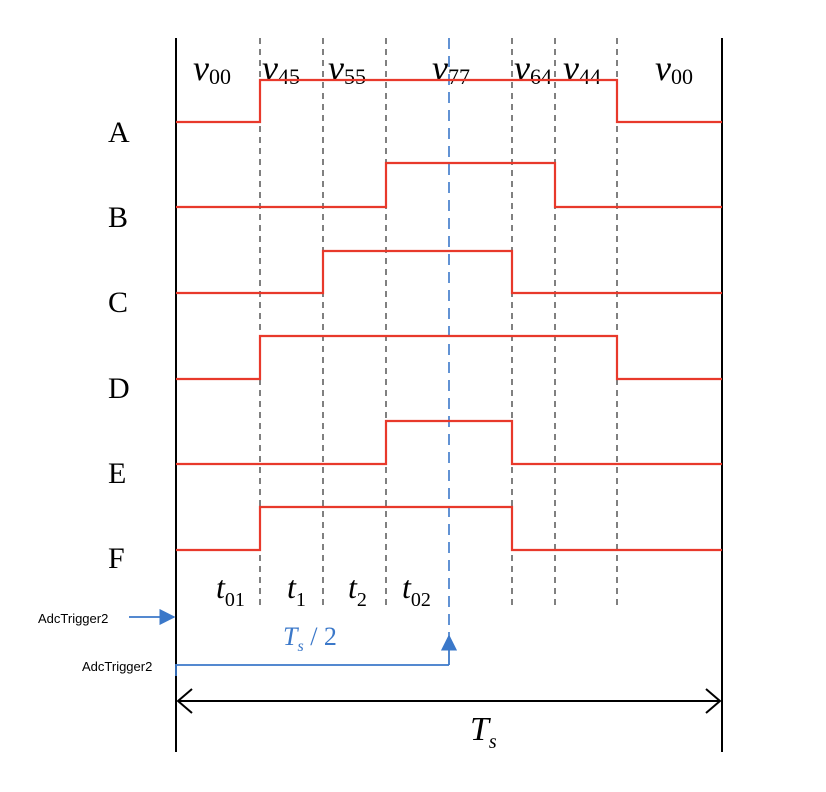 This screenshot has height=792, width=826. What do you see at coordinates (117, 473) in the screenshot?
I see `phase-label-e: E` at bounding box center [117, 473].